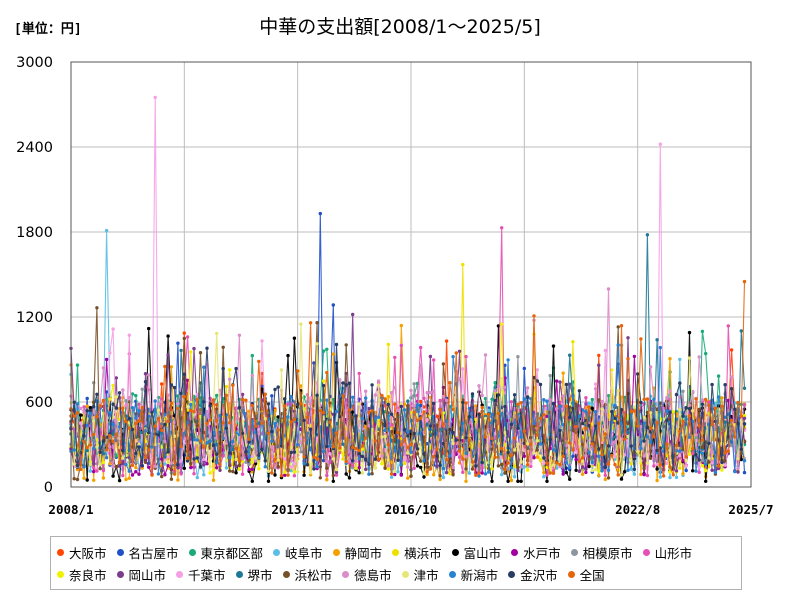  Describe the element at coordinates (147, 575) in the screenshot. I see `legend-label: 岡山市` at that location.